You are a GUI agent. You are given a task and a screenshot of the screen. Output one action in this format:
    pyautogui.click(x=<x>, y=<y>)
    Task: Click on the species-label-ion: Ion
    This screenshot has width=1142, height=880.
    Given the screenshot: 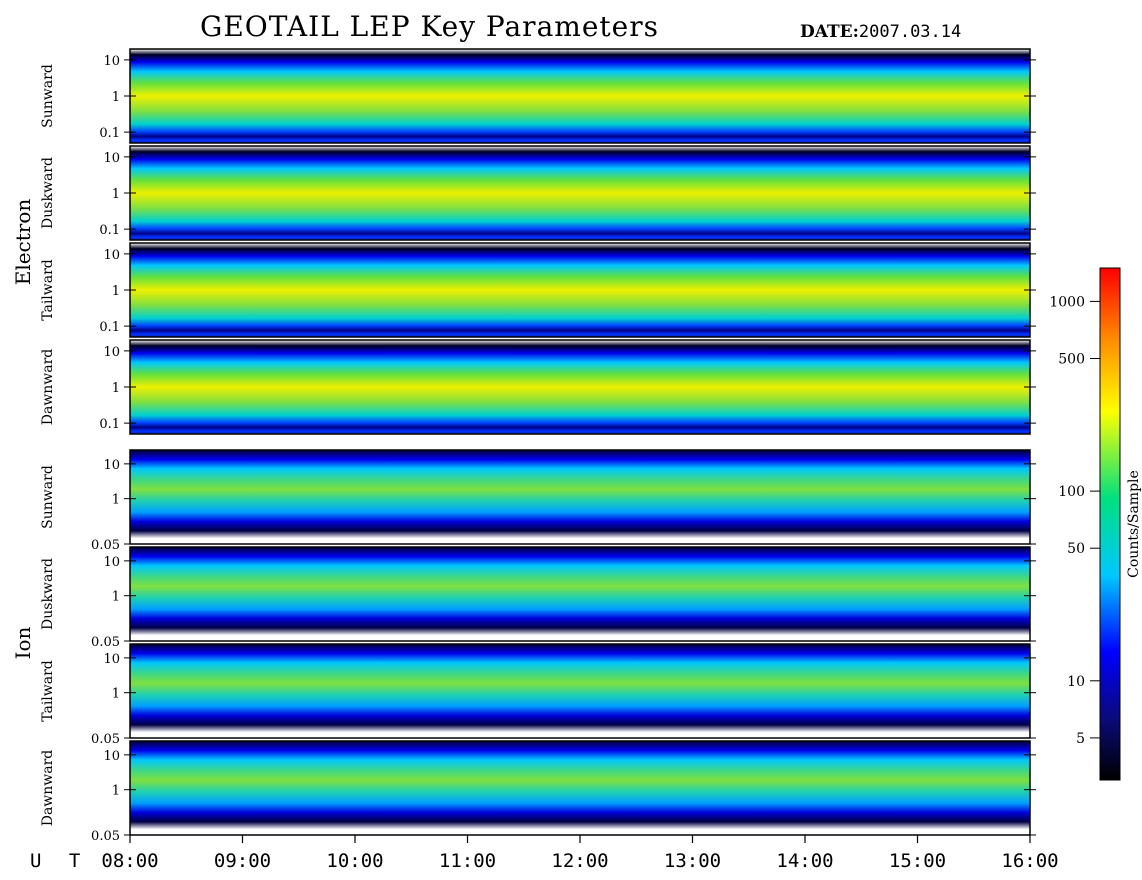 What is the action you would take?
    pyautogui.click(x=23, y=642)
    